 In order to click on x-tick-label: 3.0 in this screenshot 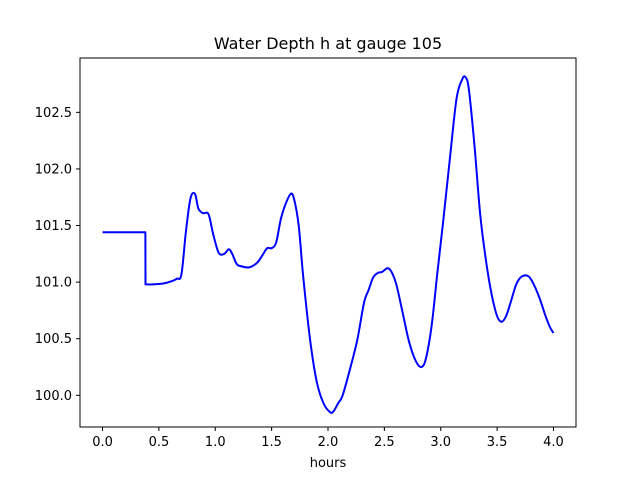, I will do `click(440, 442)`.